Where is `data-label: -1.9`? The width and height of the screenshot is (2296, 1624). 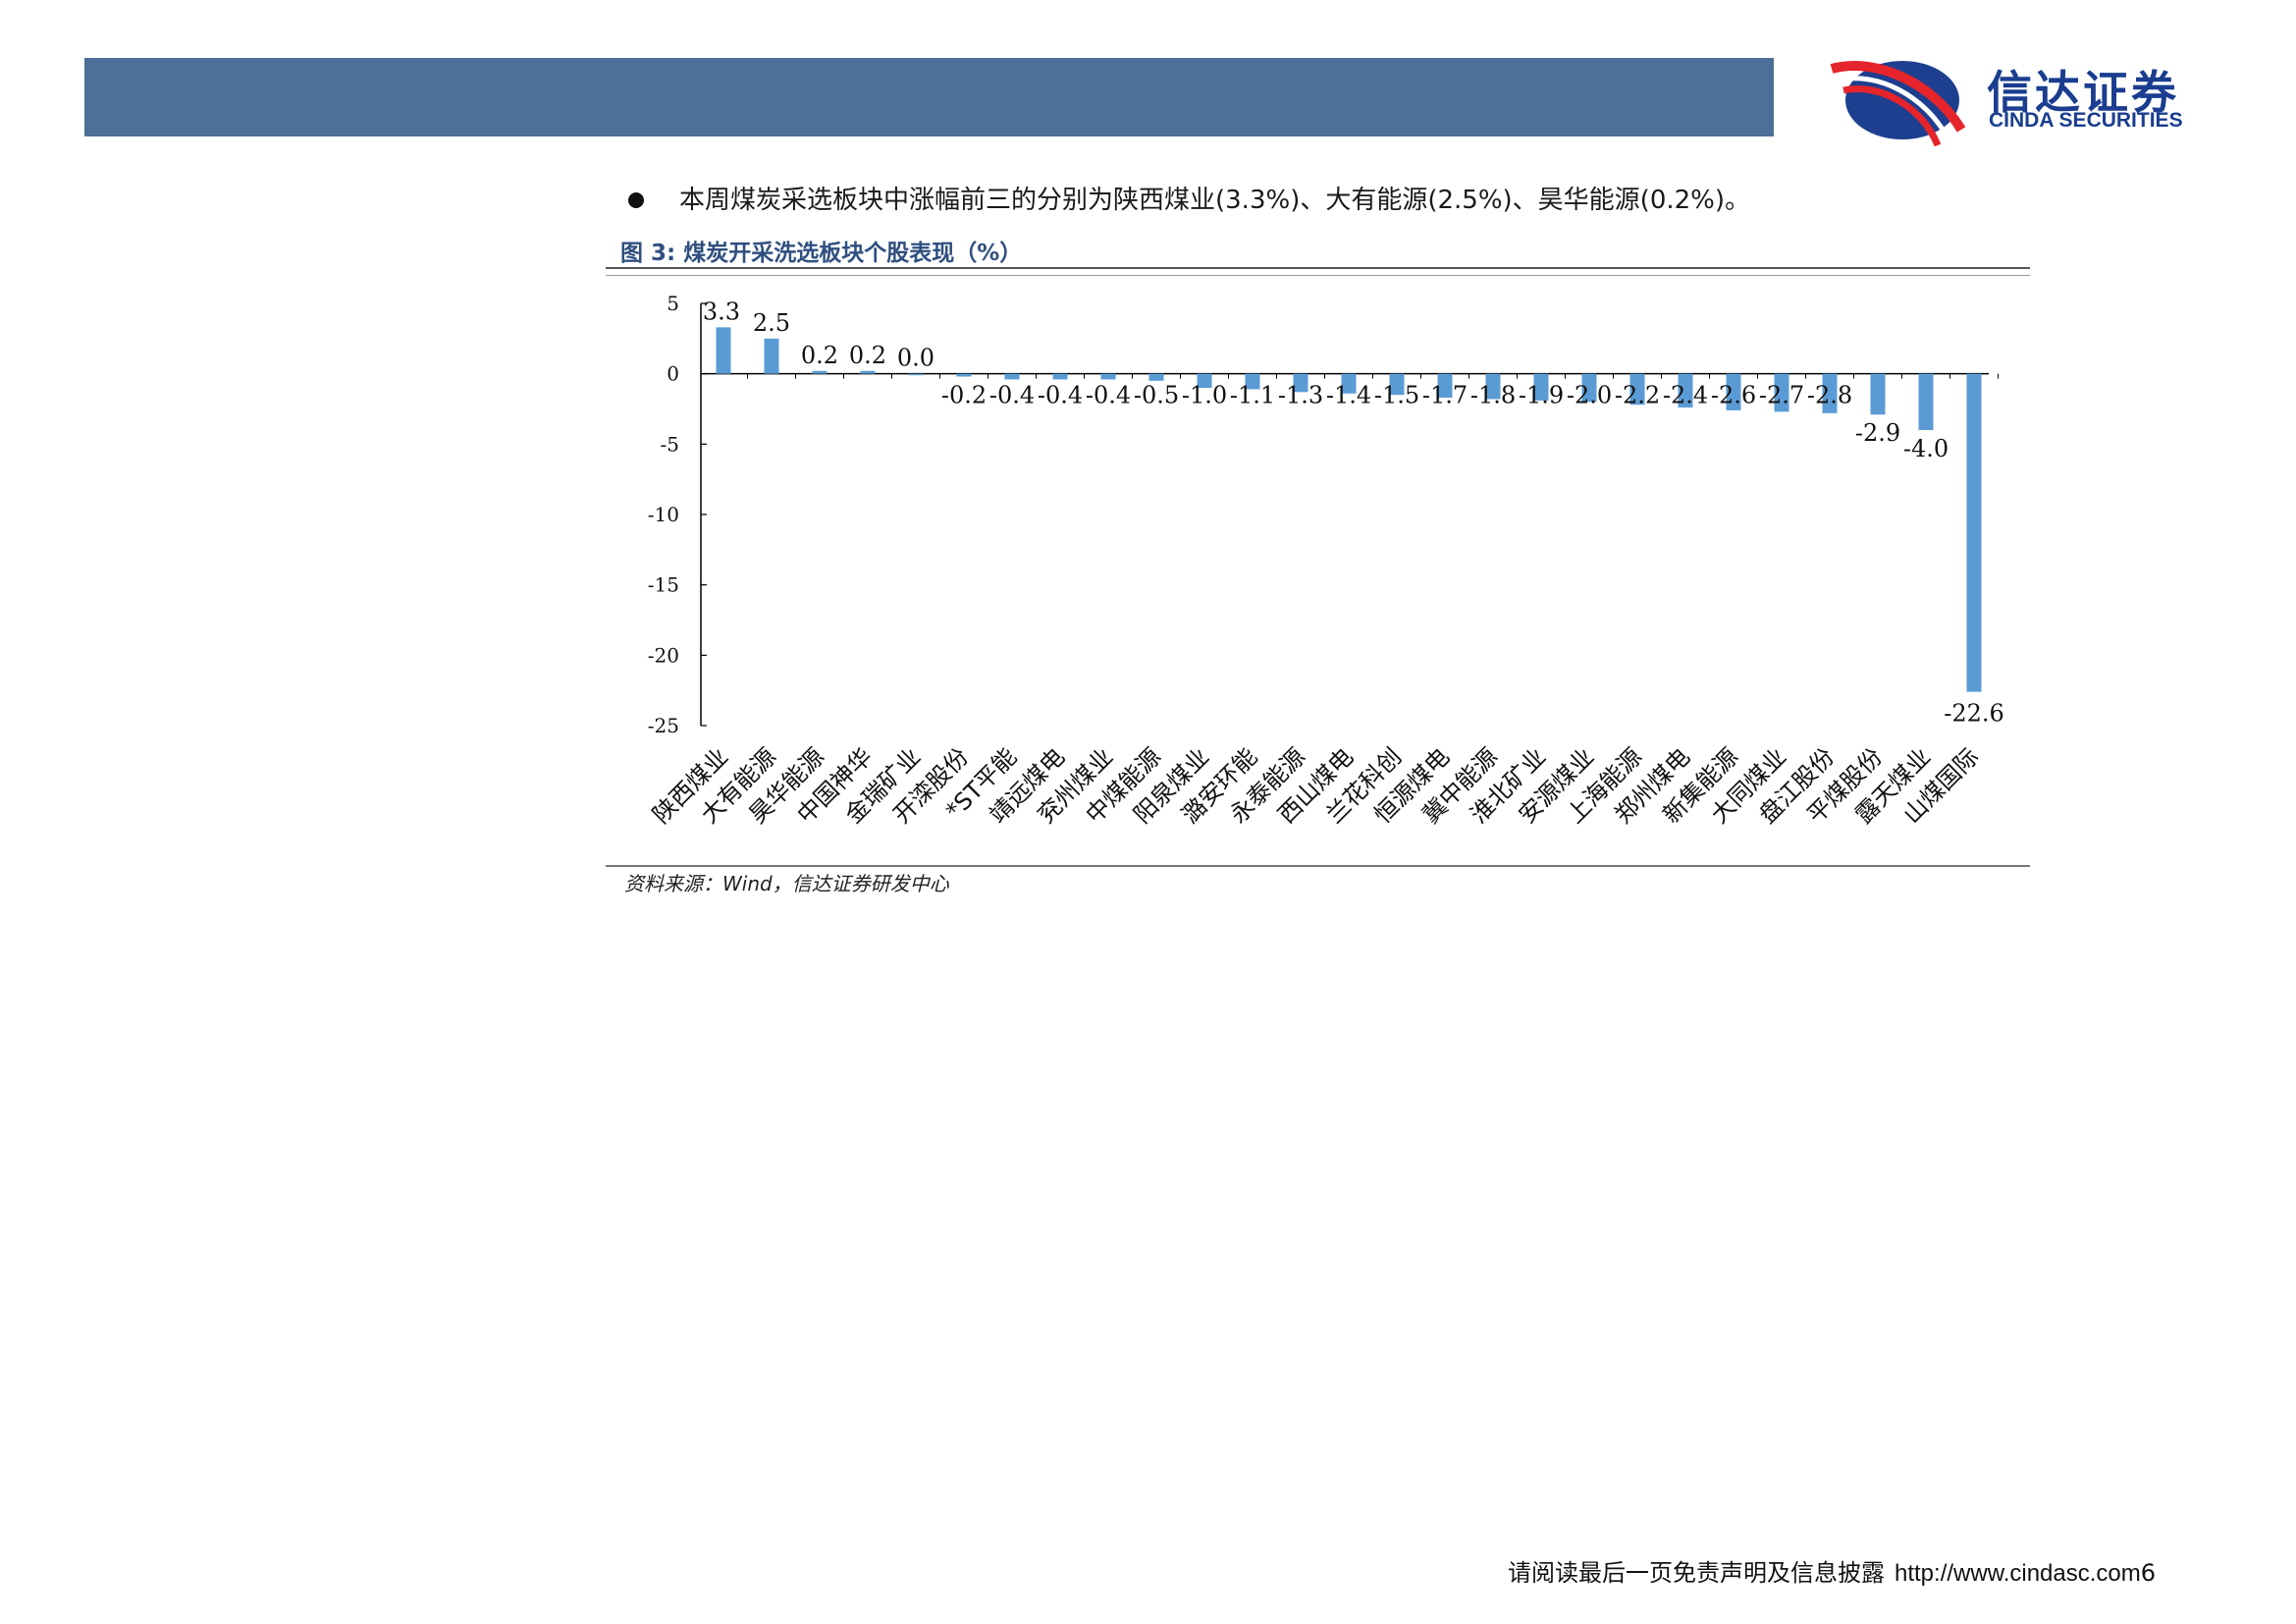 data-label: -1.9 is located at coordinates (1542, 395).